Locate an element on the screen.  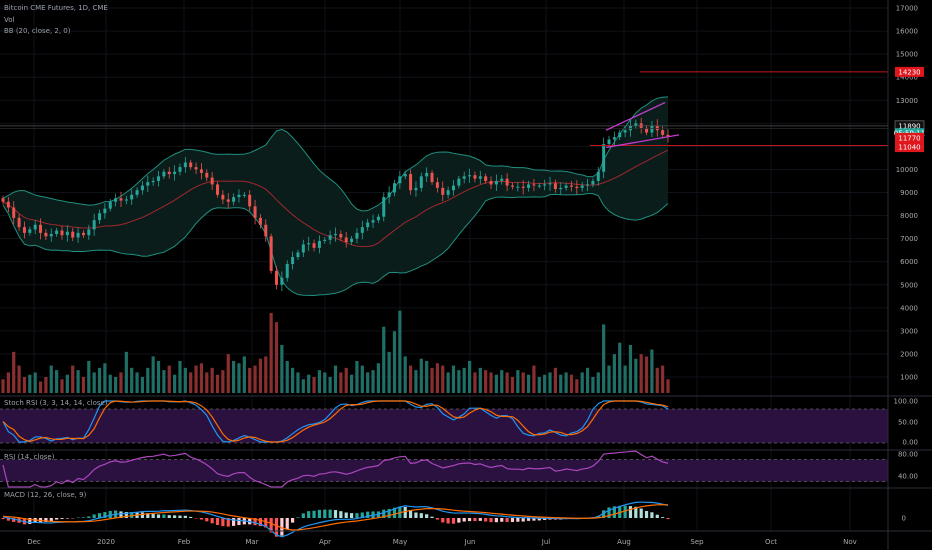
price-tick-label: 5000 is located at coordinates (909, 285).